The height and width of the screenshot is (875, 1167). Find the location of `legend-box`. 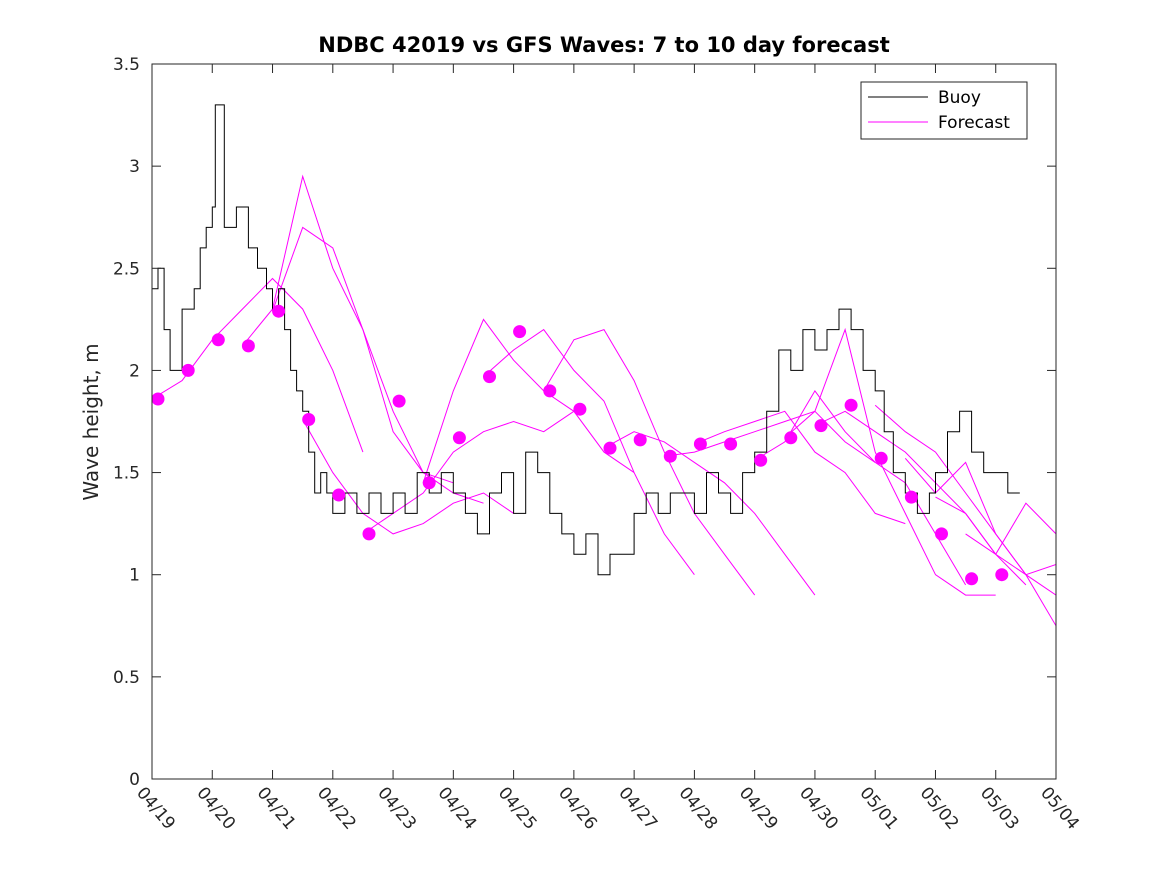

legend-box is located at coordinates (944, 110).